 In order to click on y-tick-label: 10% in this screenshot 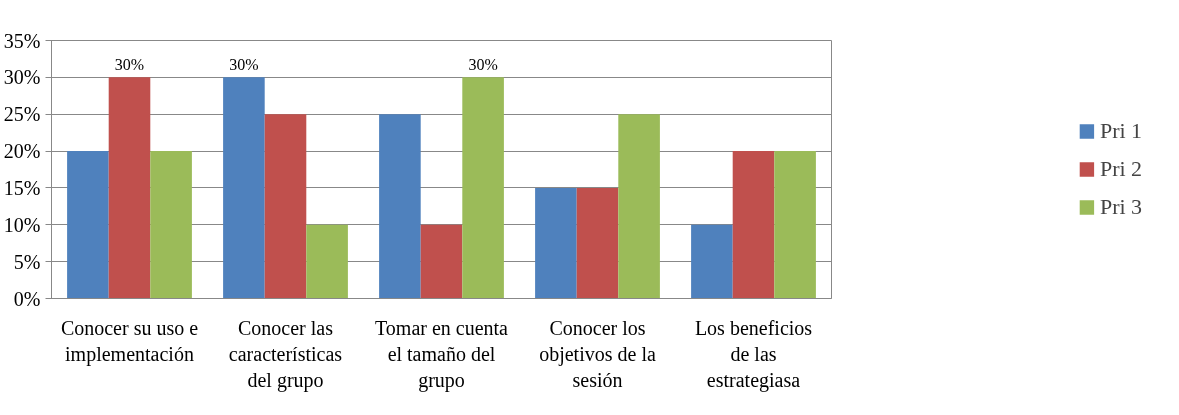, I will do `click(22, 224)`.